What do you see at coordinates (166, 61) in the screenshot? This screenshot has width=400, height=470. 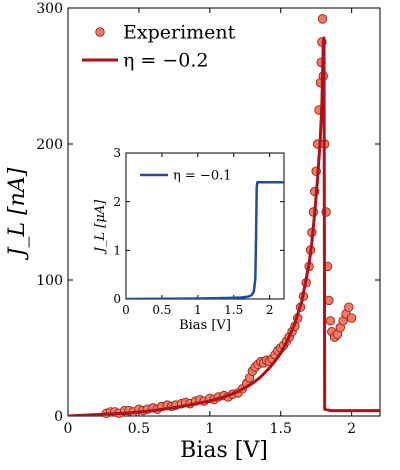 I see `main-legend-label: η = −0.2` at bounding box center [166, 61].